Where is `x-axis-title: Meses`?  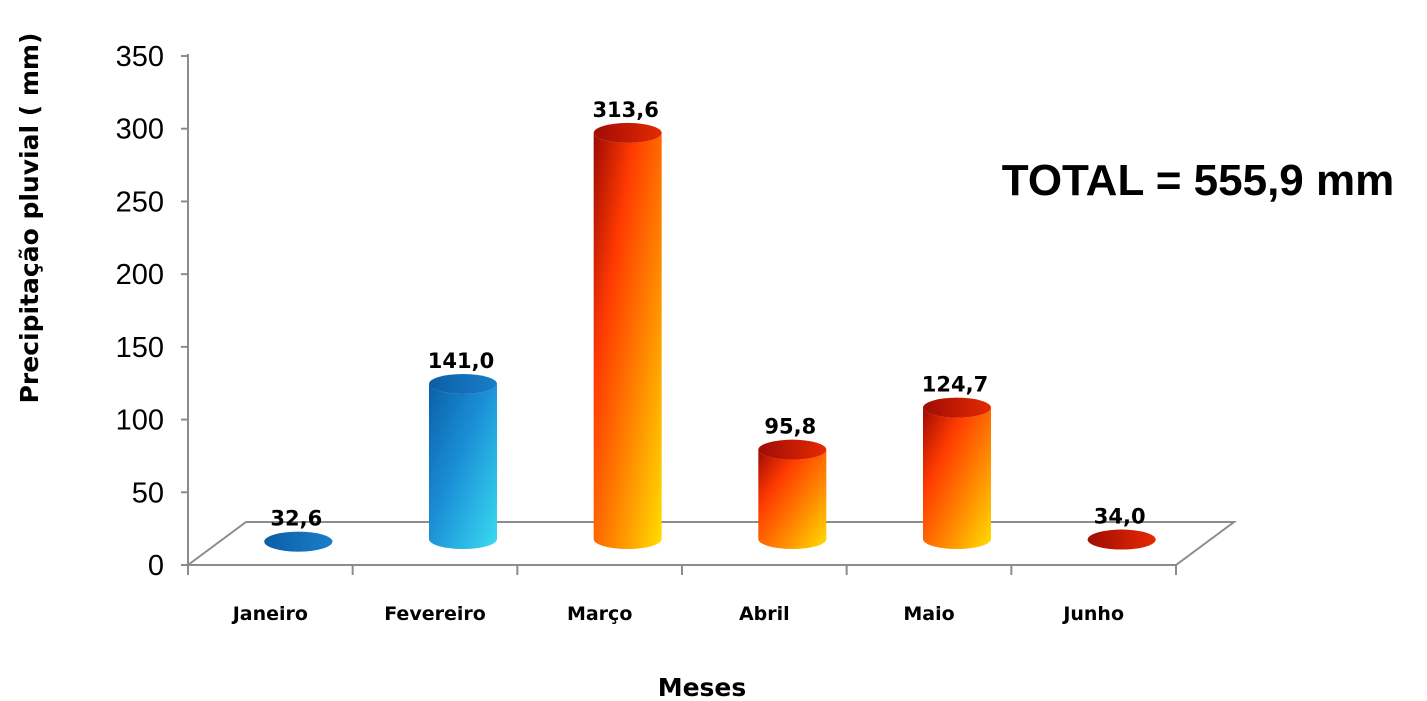
x-axis-title: Meses is located at coordinates (702, 687).